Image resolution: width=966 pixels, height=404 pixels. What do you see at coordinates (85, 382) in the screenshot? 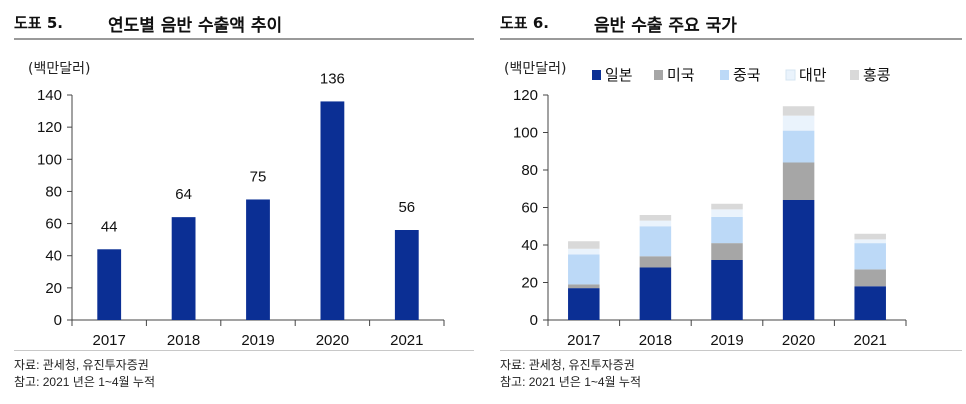
I see `figure-5-note: 참고: 2021 년은 1~4월 누적` at bounding box center [85, 382].